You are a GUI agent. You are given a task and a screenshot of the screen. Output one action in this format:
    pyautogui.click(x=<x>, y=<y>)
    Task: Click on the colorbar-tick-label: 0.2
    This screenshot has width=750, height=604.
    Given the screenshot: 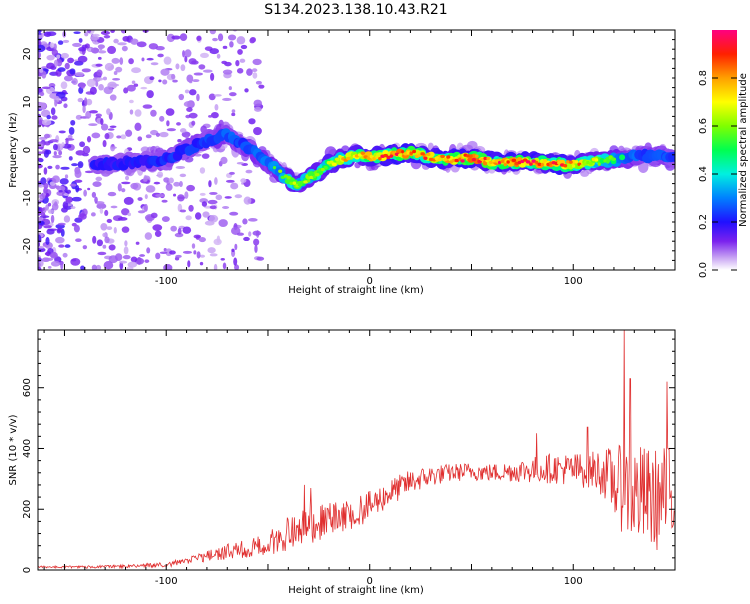 What is the action you would take?
    pyautogui.click(x=703, y=222)
    